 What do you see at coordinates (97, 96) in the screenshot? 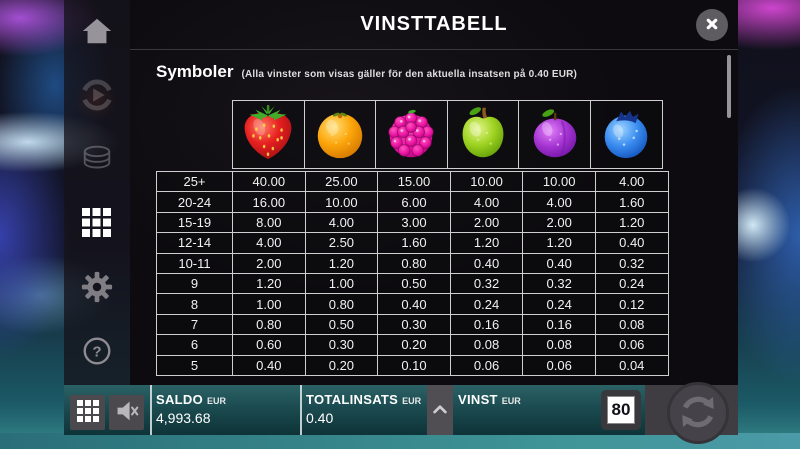
I see `replay-button` at bounding box center [97, 96].